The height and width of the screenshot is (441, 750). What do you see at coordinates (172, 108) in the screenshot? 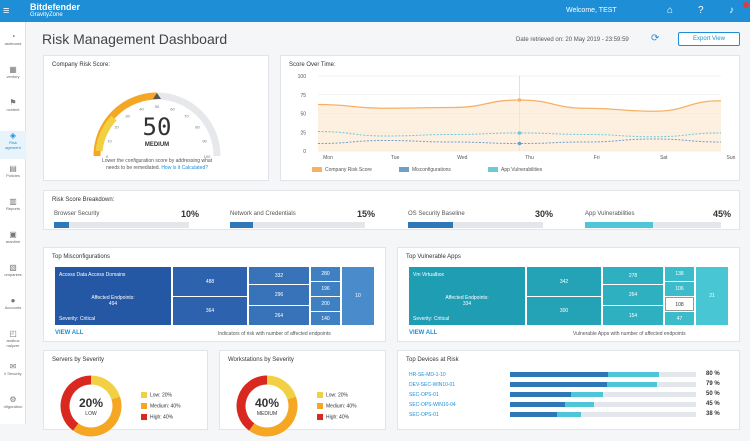
I see `gauge-tick-label: 60` at bounding box center [172, 108].